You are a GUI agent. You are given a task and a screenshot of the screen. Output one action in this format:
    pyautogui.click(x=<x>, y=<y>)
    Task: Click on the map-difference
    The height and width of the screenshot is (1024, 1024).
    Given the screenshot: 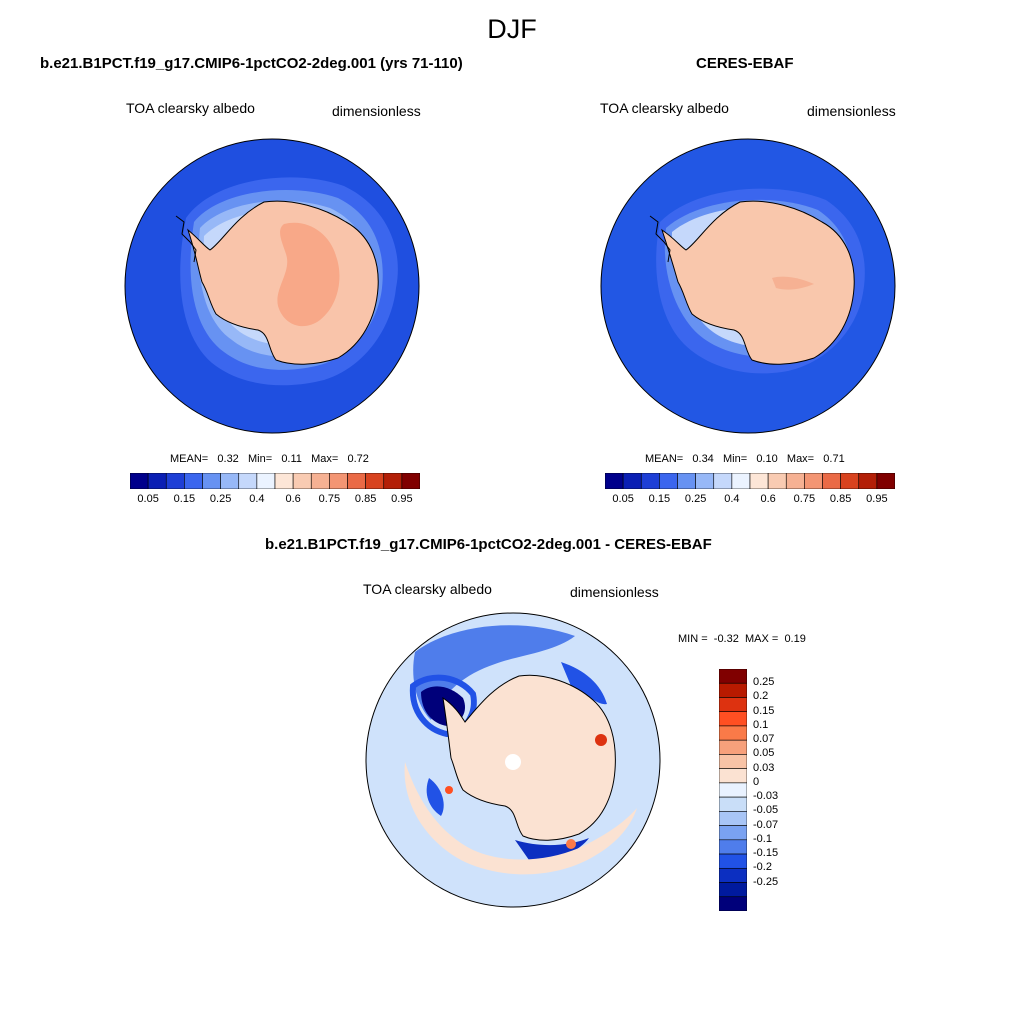 What is the action you would take?
    pyautogui.click(x=513, y=760)
    